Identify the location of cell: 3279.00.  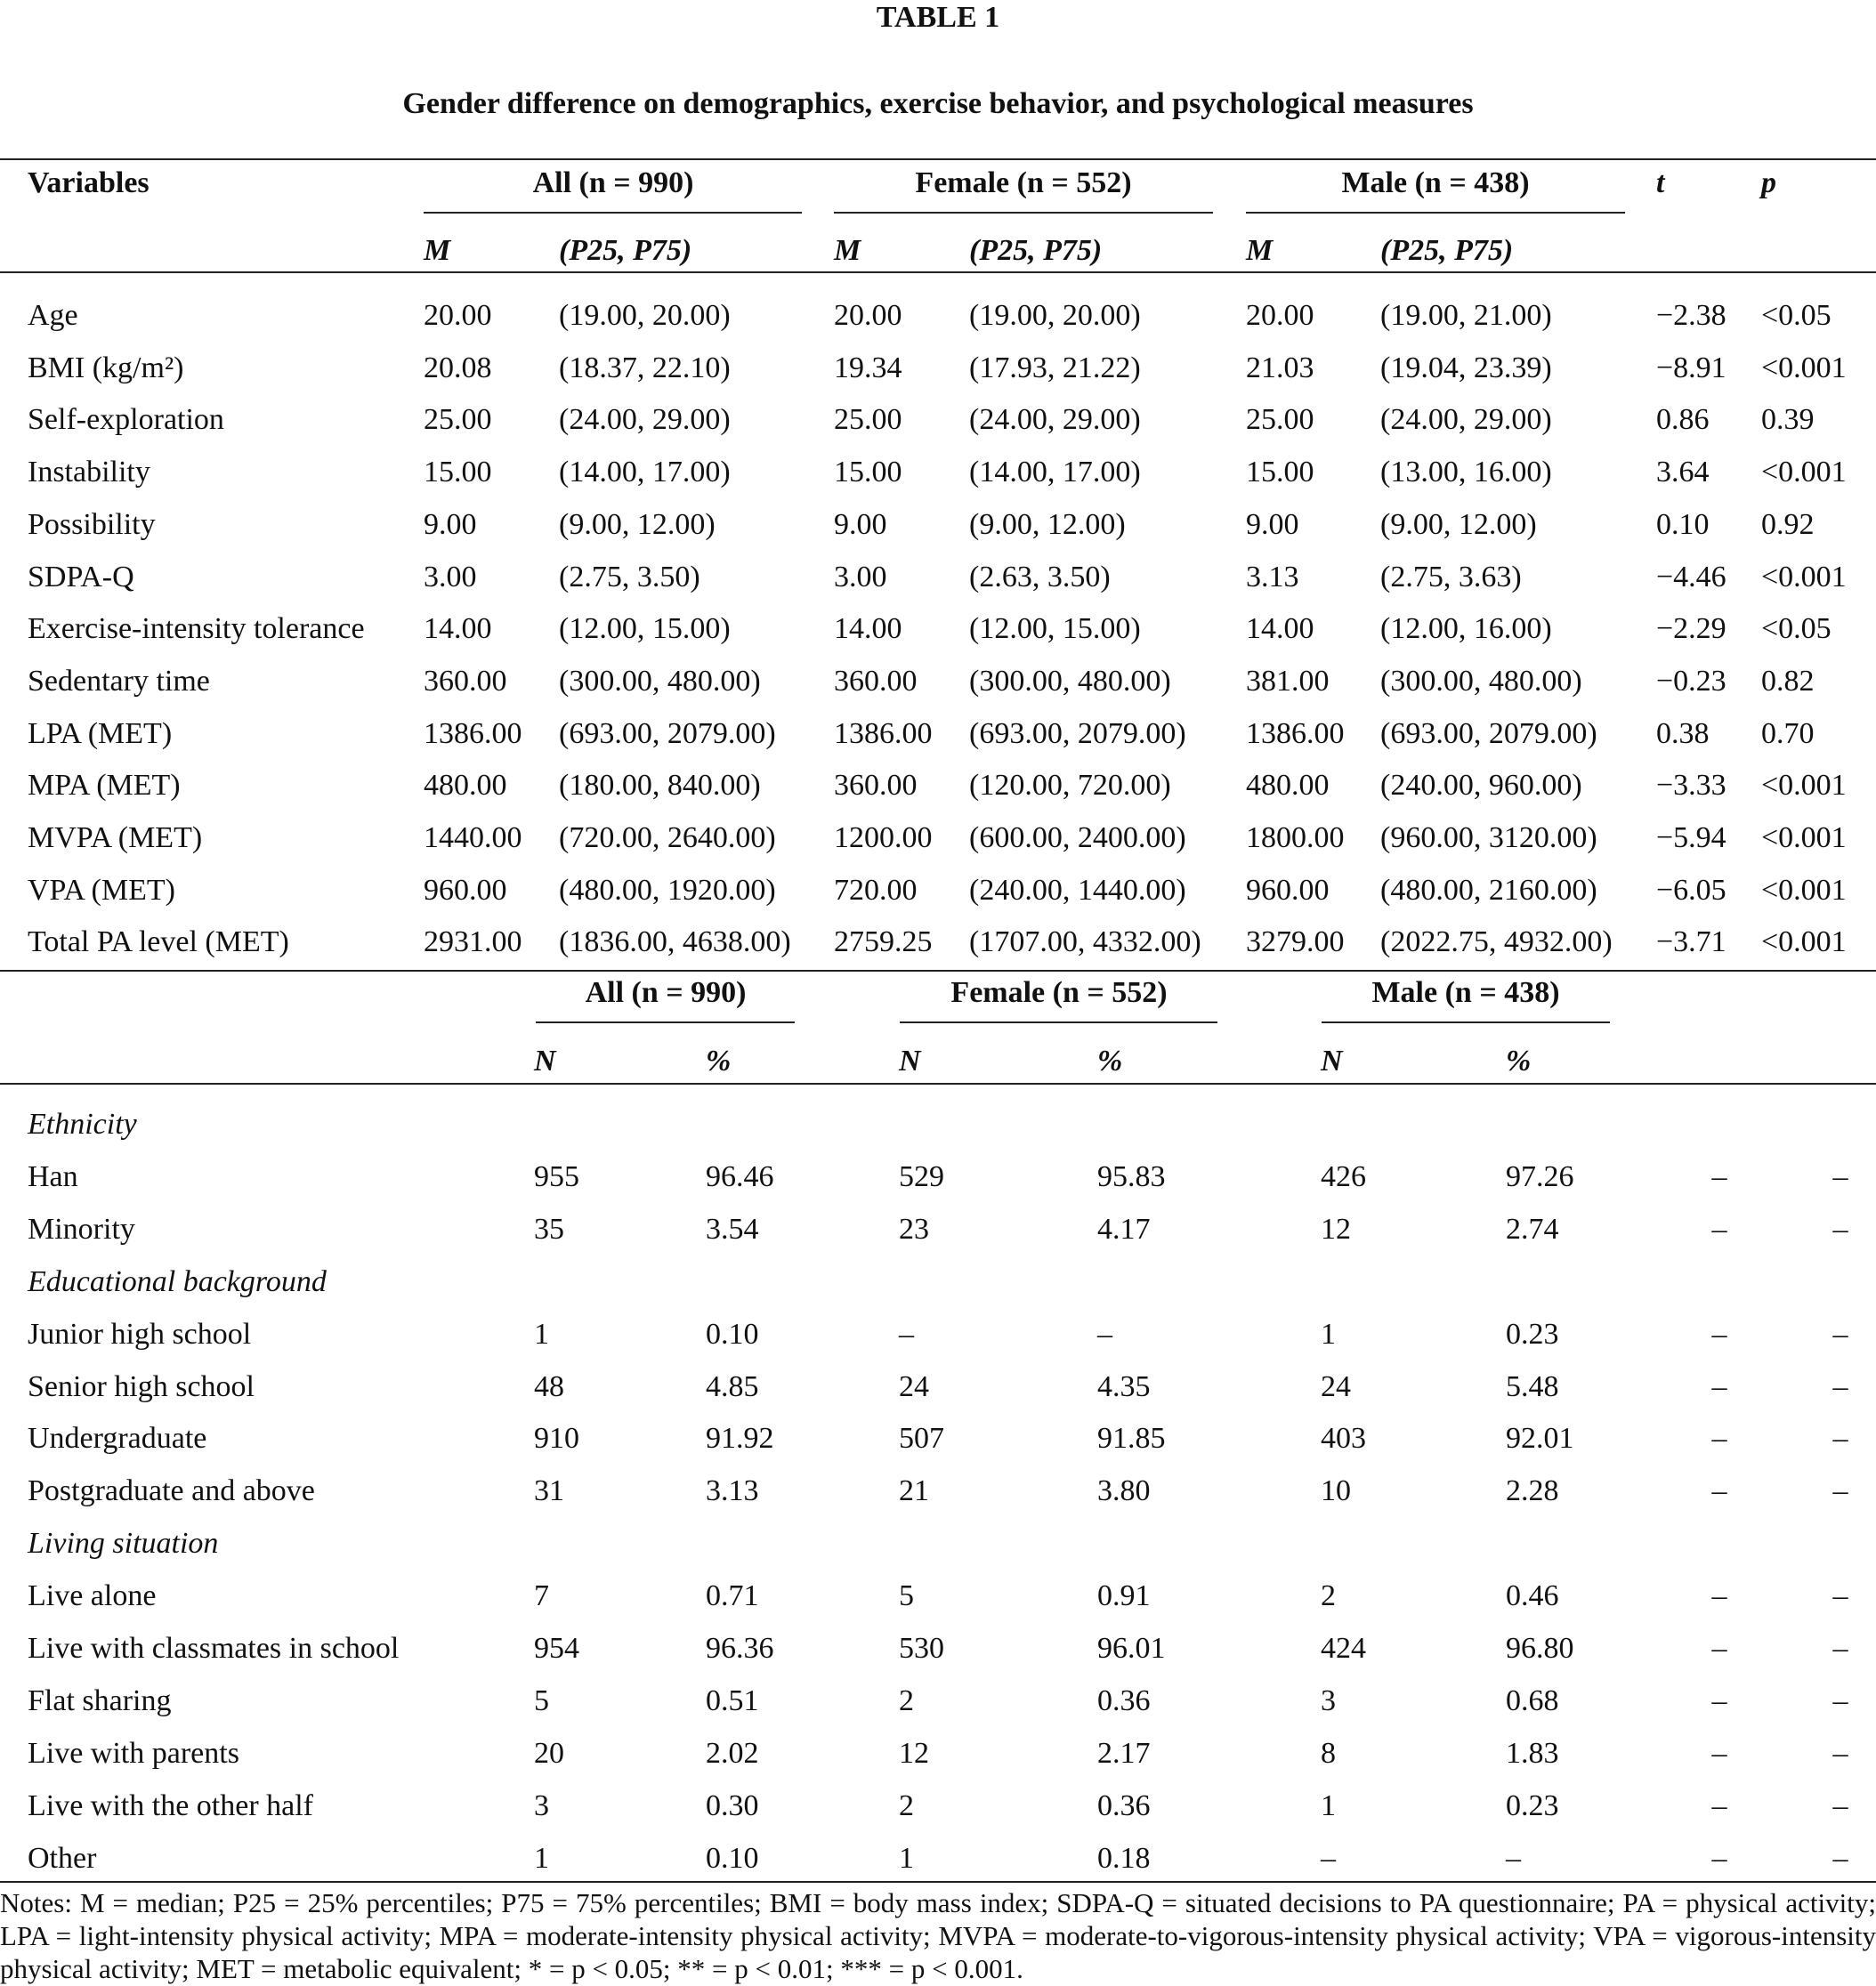
(1295, 942).